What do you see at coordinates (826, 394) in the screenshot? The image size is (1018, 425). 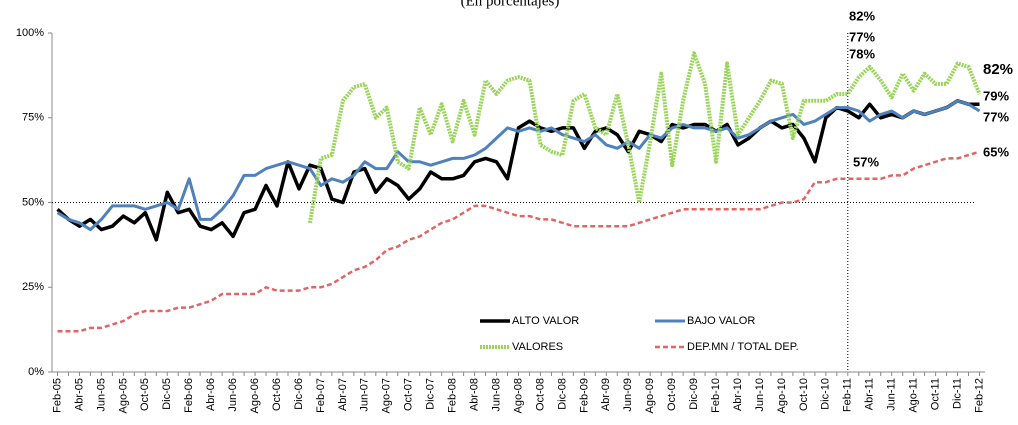 I see `x-tick-label: Dic-10` at bounding box center [826, 394].